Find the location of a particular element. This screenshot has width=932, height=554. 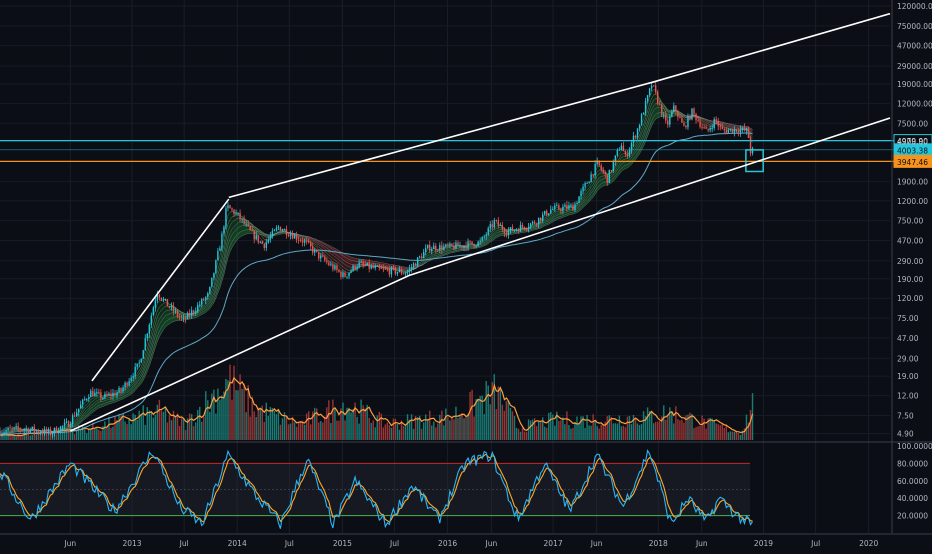

y-tick-label-17: 29.00 is located at coordinates (908, 358).